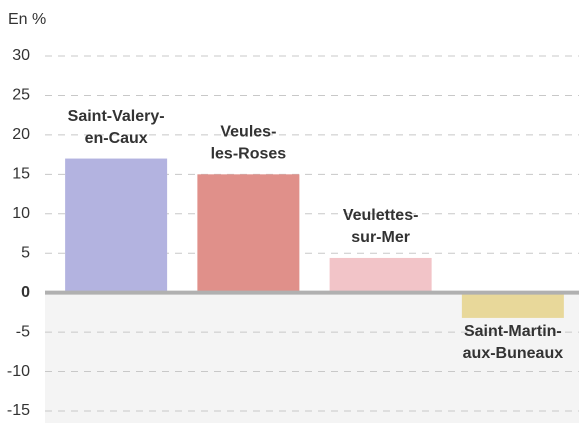 This screenshot has height=423, width=579. I want to click on y-axis-label: En %, so click(27, 19).